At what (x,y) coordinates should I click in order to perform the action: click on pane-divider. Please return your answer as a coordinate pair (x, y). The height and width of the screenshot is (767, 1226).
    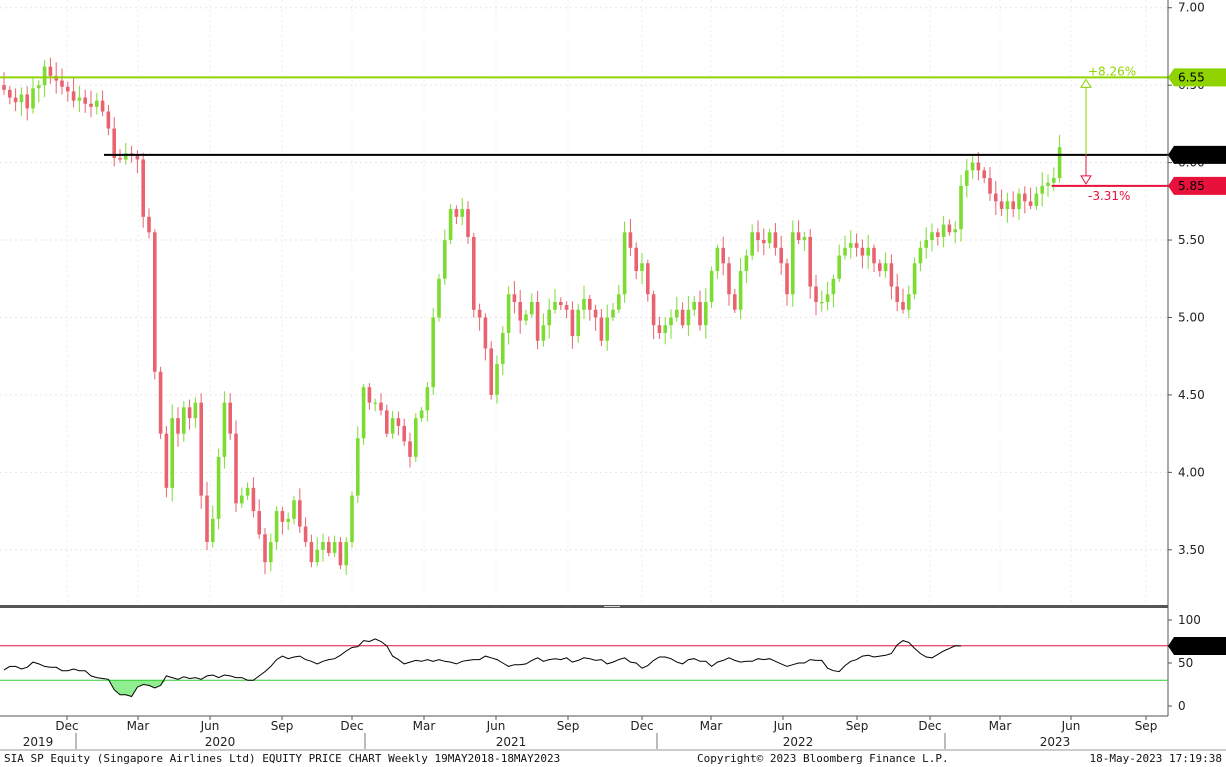
    Looking at the image, I should click on (584, 606).